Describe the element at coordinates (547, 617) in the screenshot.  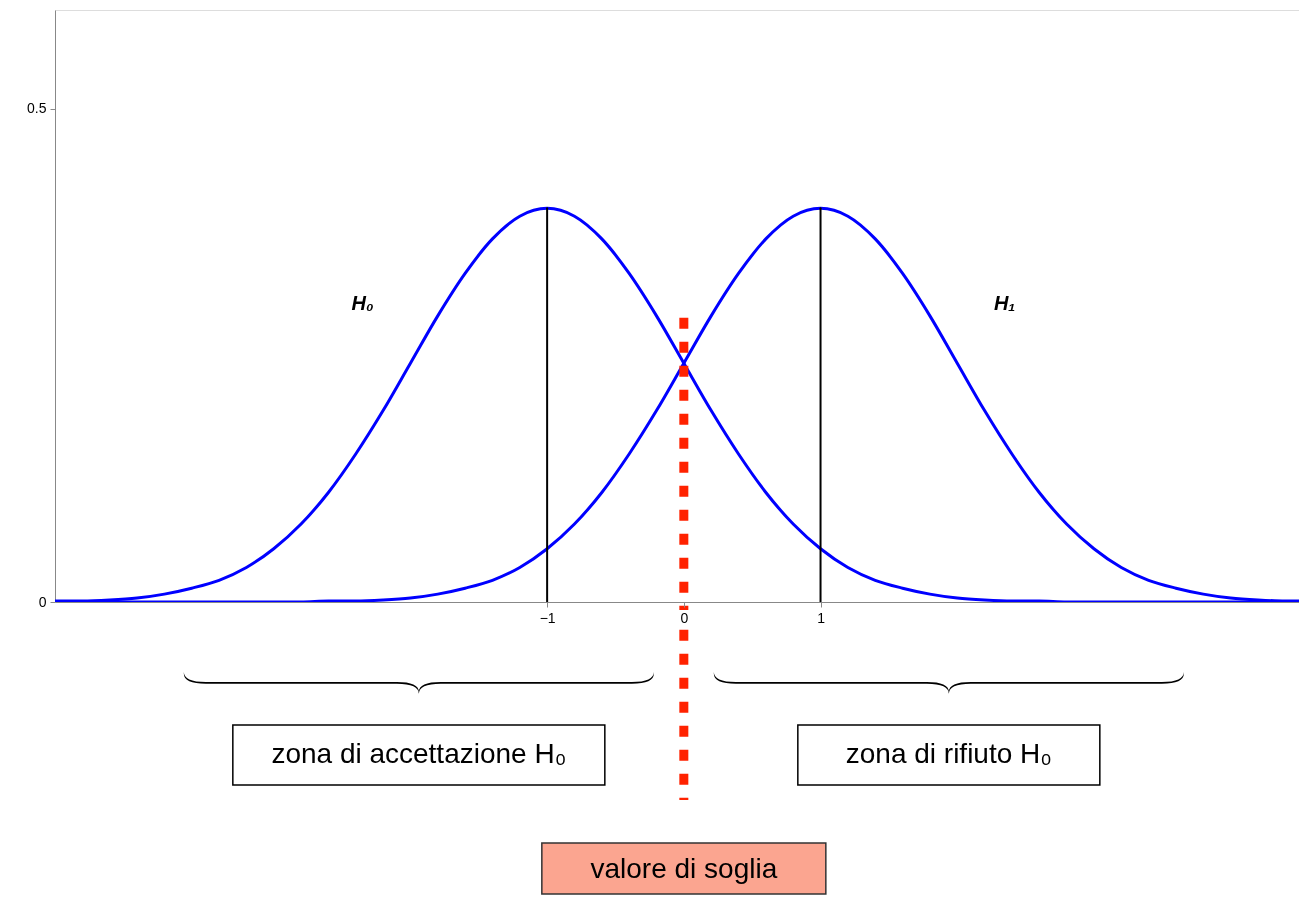
I see `x-tick-label: −1` at that location.